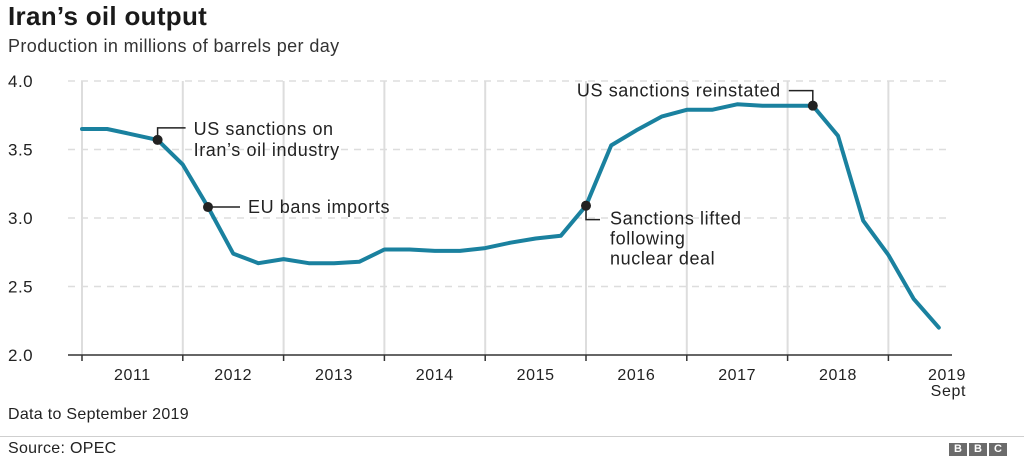 The width and height of the screenshot is (1024, 465). Describe the element at coordinates (319, 207) in the screenshot. I see `annotation-label: EU bans imports` at that location.